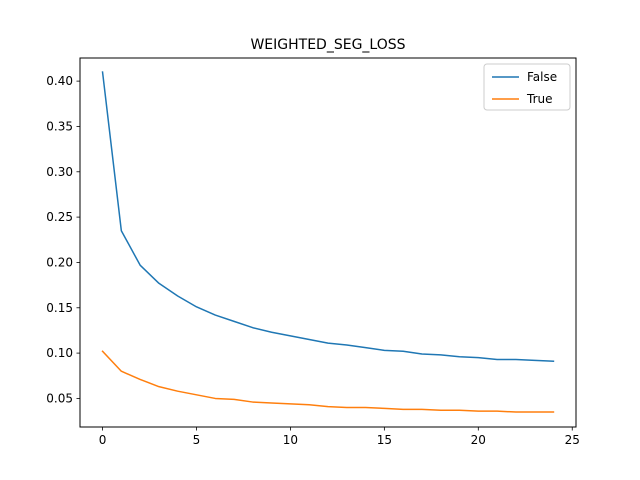  What do you see at coordinates (59, 126) in the screenshot?
I see `y-tick-label: 0.35` at bounding box center [59, 126].